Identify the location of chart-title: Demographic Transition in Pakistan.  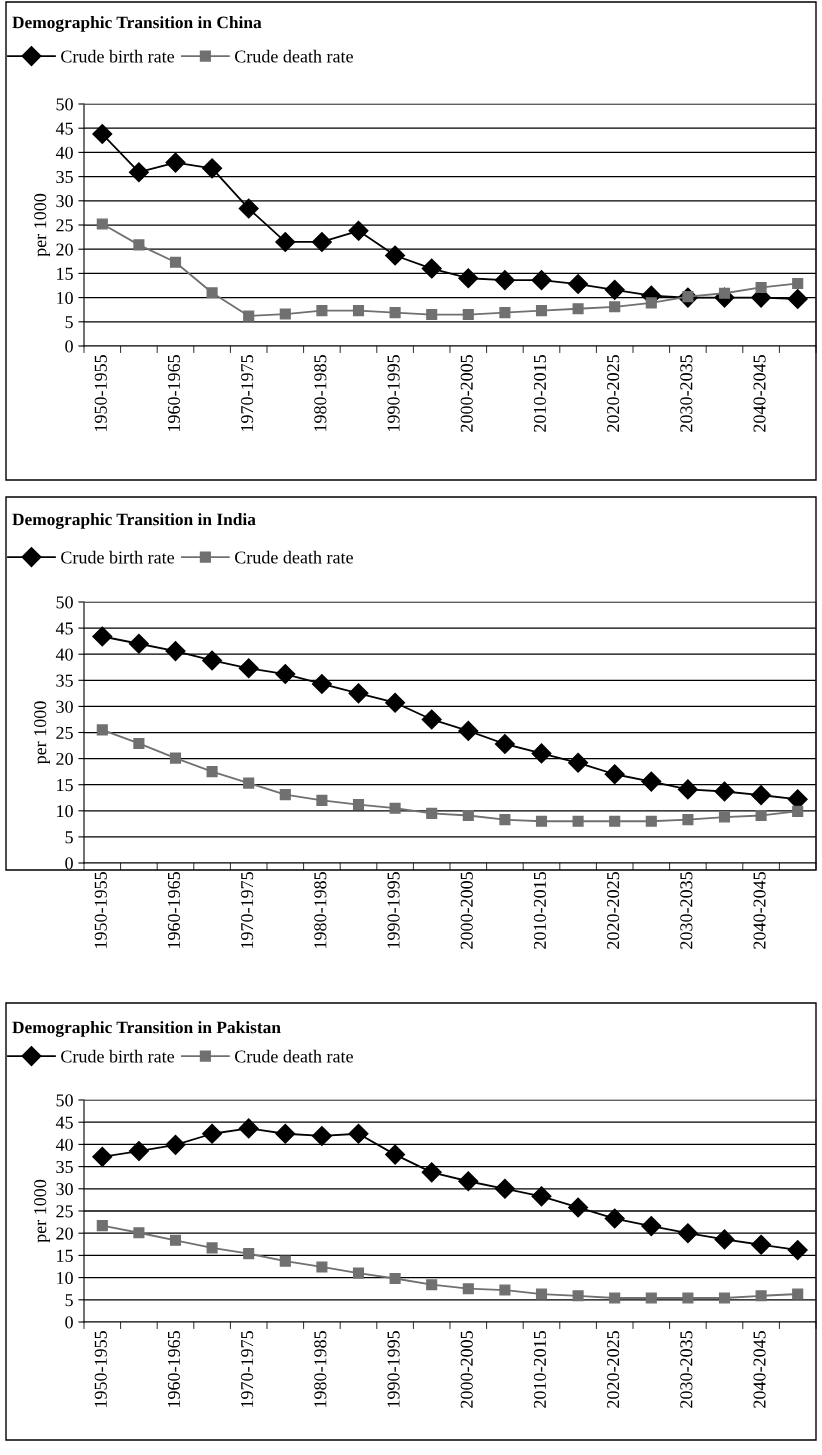
(146, 1029).